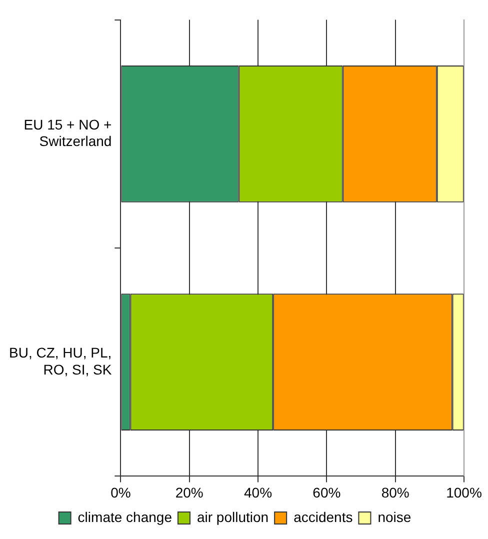 This screenshot has width=488, height=539. What do you see at coordinates (120, 492) in the screenshot?
I see `x-tick-label: 0%` at bounding box center [120, 492].